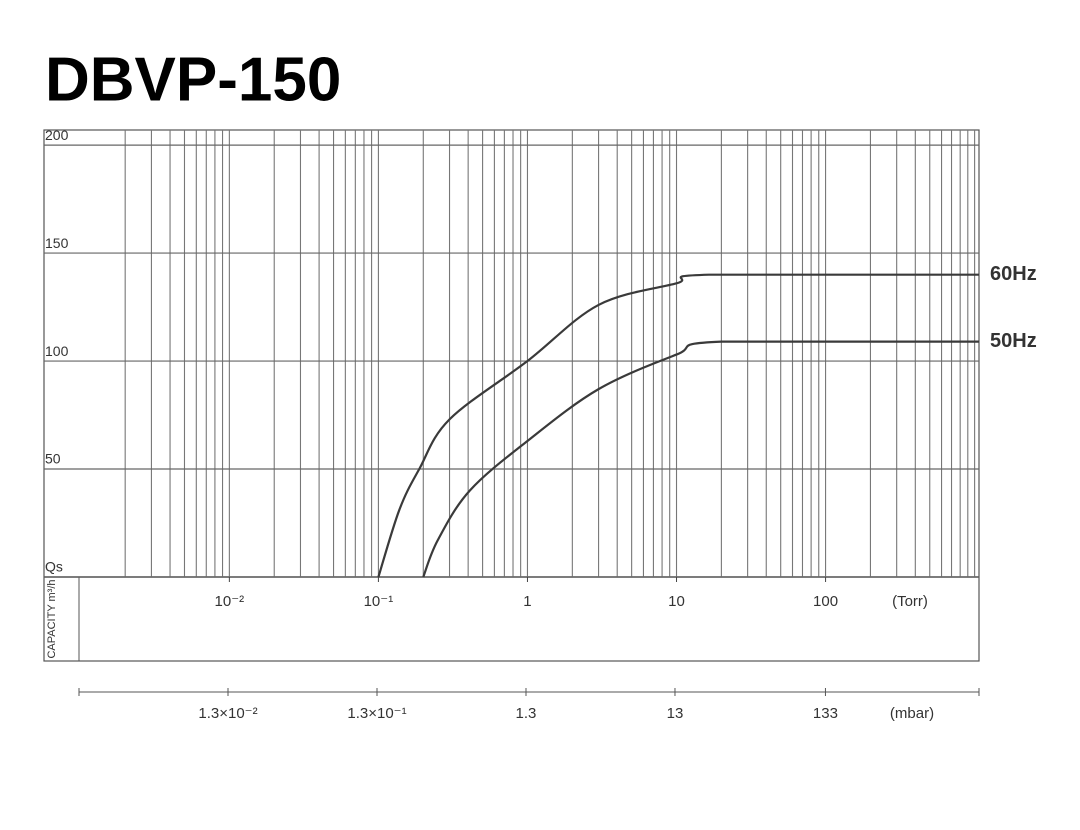 Image resolution: width=1080 pixels, height=830 pixels. What do you see at coordinates (52, 618) in the screenshot?
I see `y-axis-label: CAPACITY m³/h` at bounding box center [52, 618].